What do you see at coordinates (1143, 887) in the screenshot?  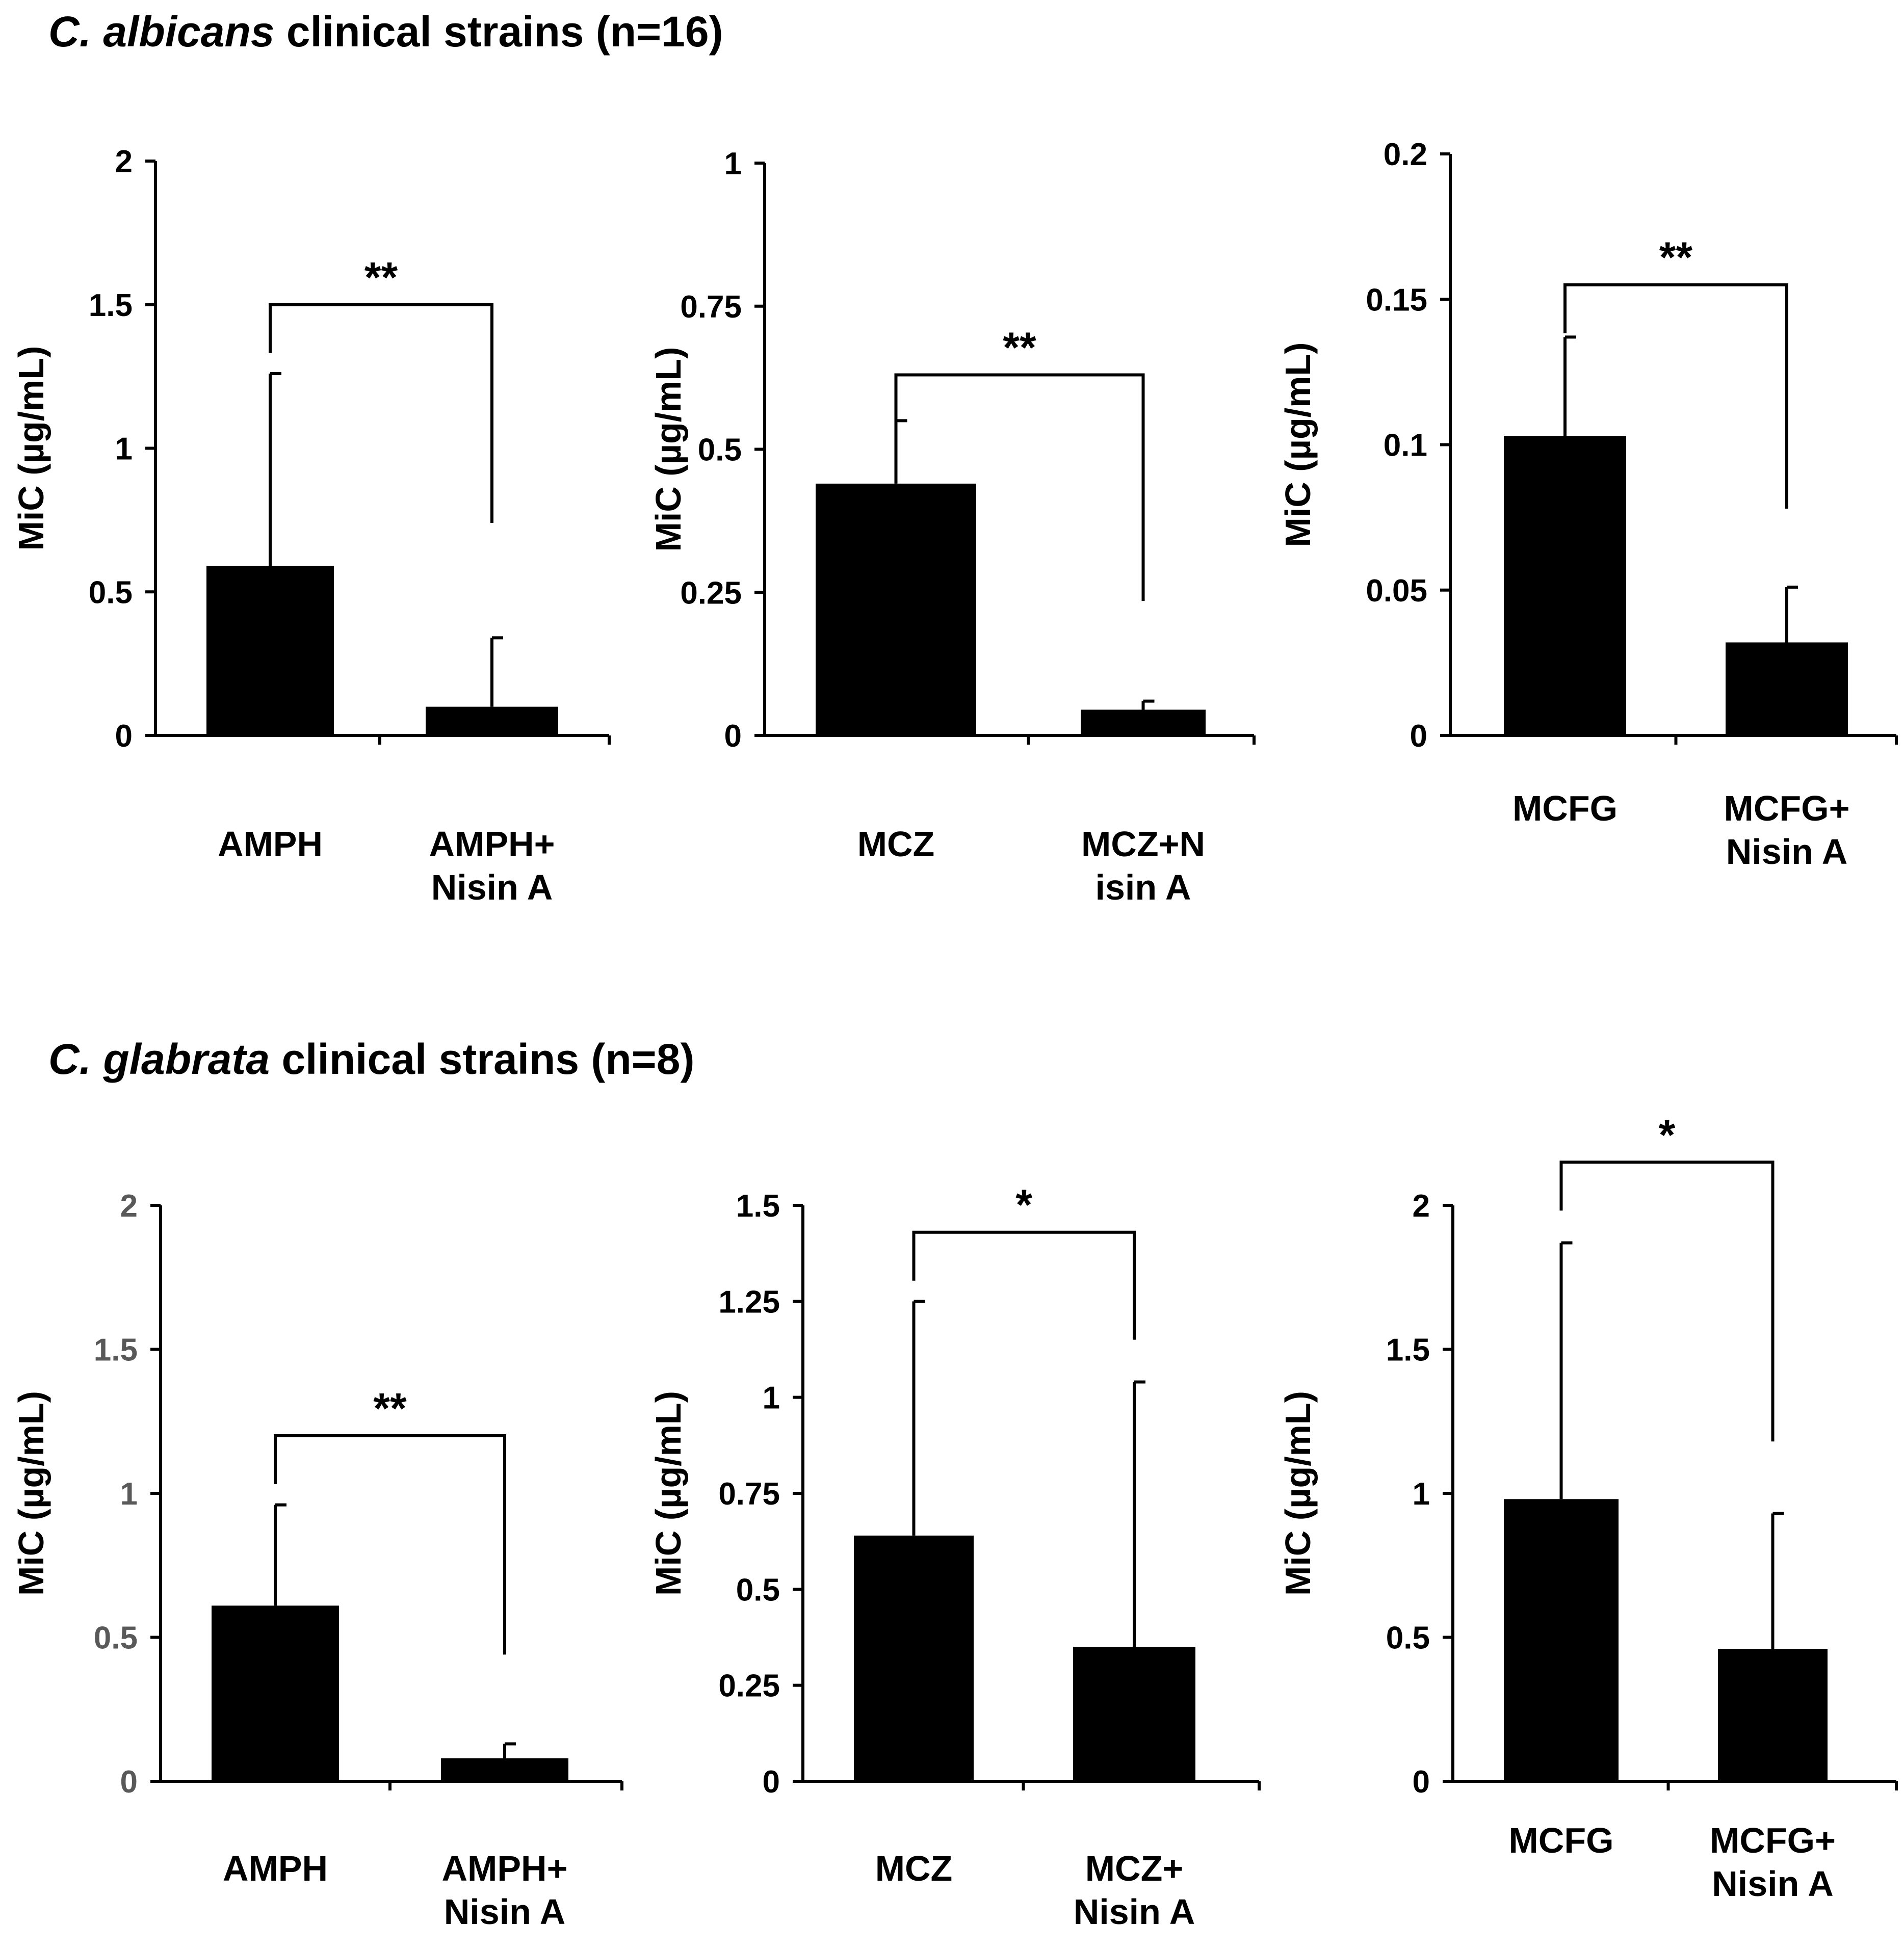 I see `category-label: isin A` at bounding box center [1143, 887].